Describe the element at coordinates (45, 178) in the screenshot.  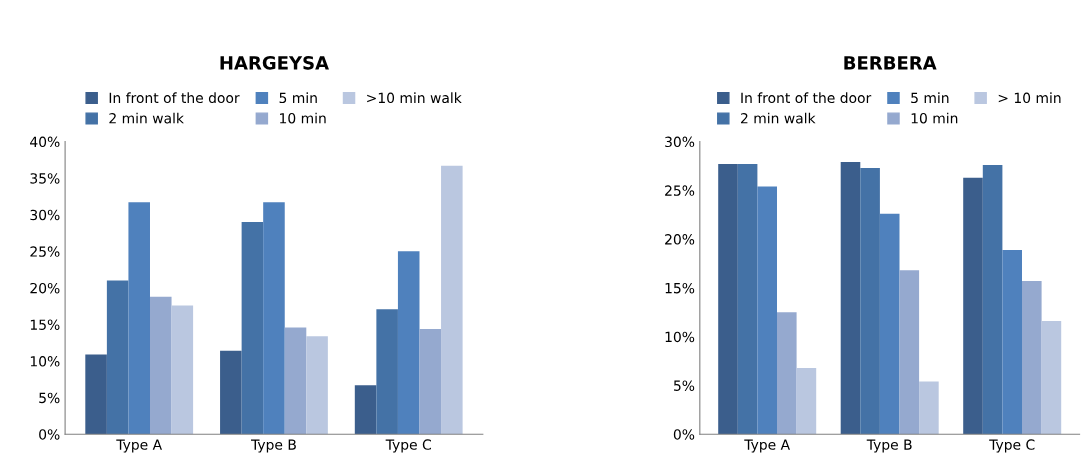
I see `y-tick-label: 35%` at that location.